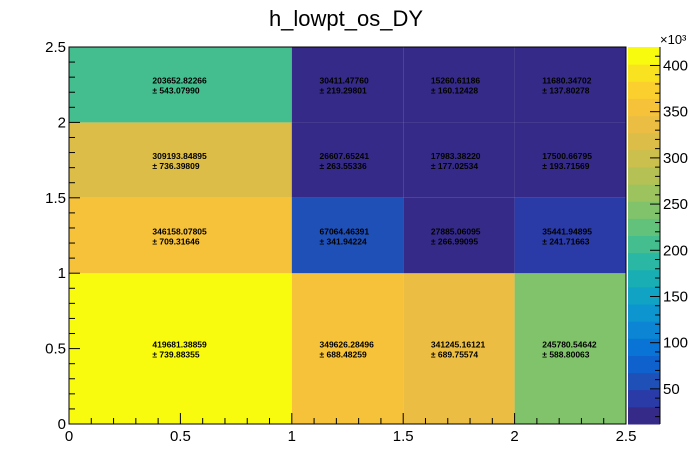 The image size is (696, 472). I want to click on cell-error-label: ± 739.88355, so click(175, 355).